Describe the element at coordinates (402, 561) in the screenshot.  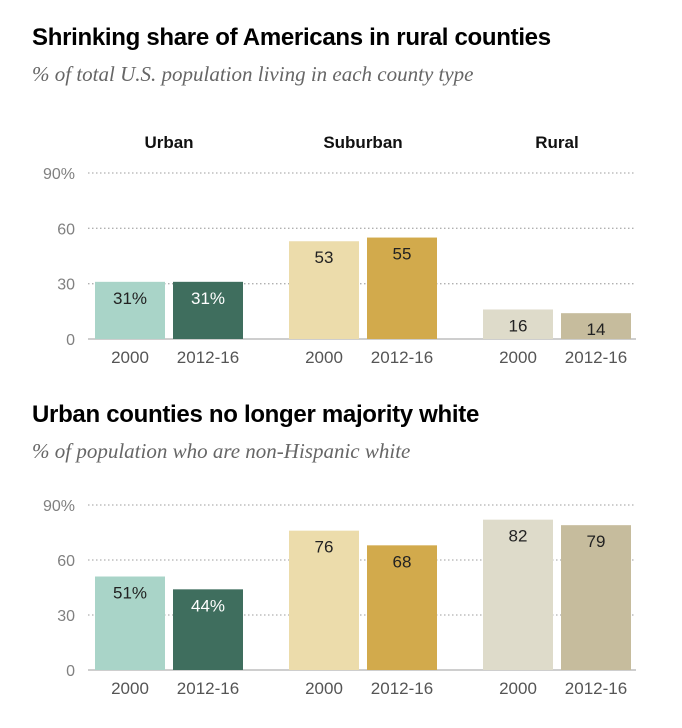
I see `data-label-suburban-2012-16: 68` at that location.